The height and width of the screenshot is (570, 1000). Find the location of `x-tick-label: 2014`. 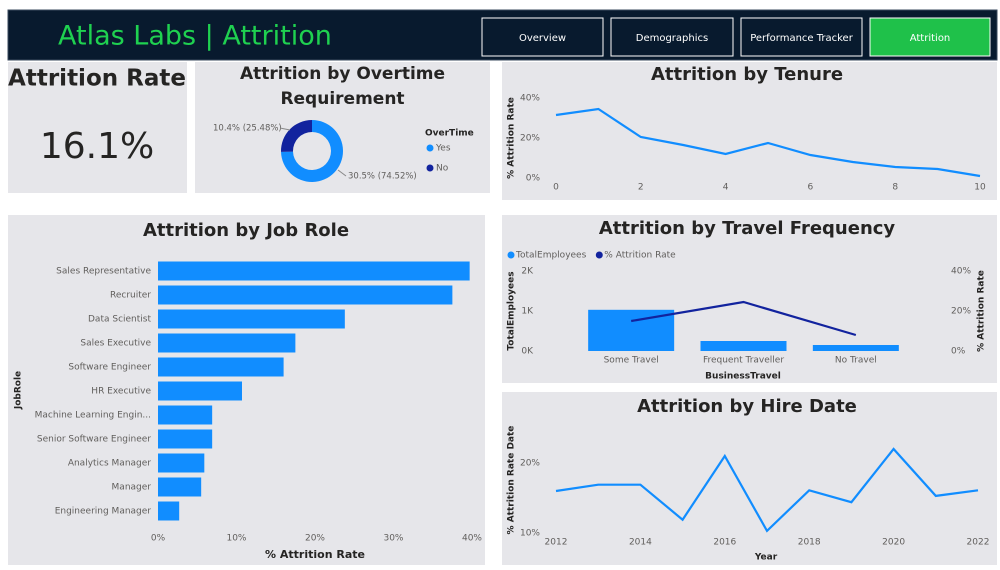

x-tick-label: 2014 is located at coordinates (640, 543).